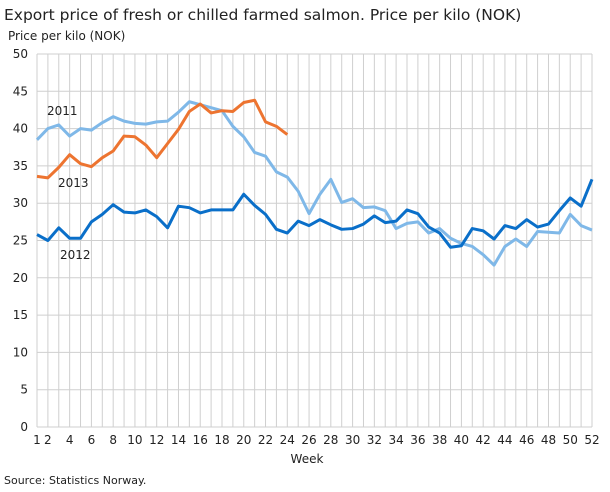  I want to click on x-tick-label: 42, so click(483, 440).